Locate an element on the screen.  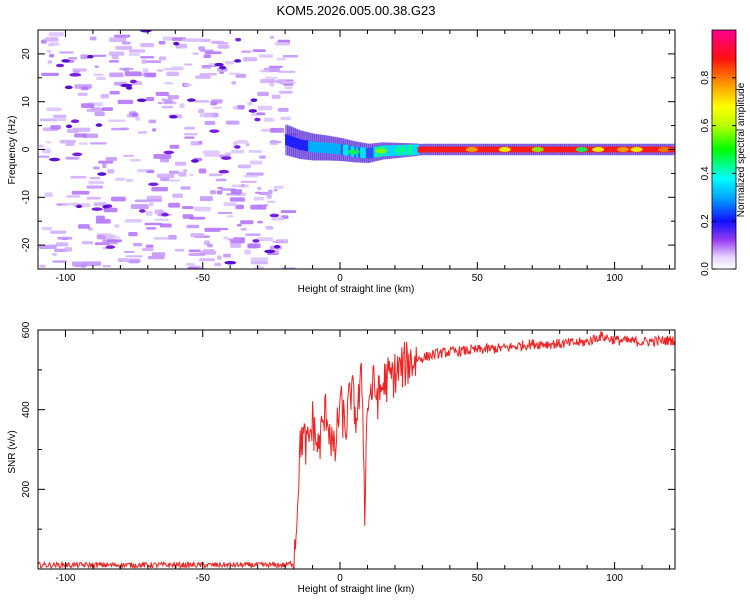
x-tick-label: 100 is located at coordinates (614, 278).